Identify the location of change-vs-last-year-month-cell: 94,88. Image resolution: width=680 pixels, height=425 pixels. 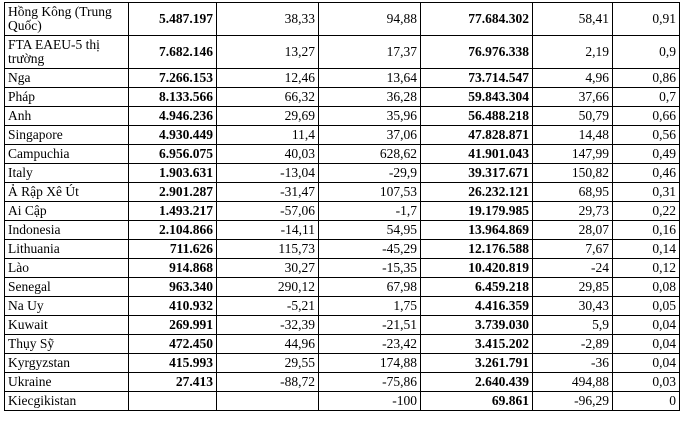
(369, 19).